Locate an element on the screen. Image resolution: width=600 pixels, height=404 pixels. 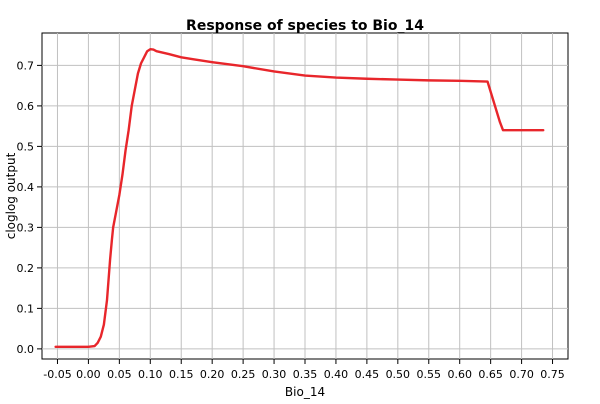
x-tick-label: 0.45 is located at coordinates (367, 374).